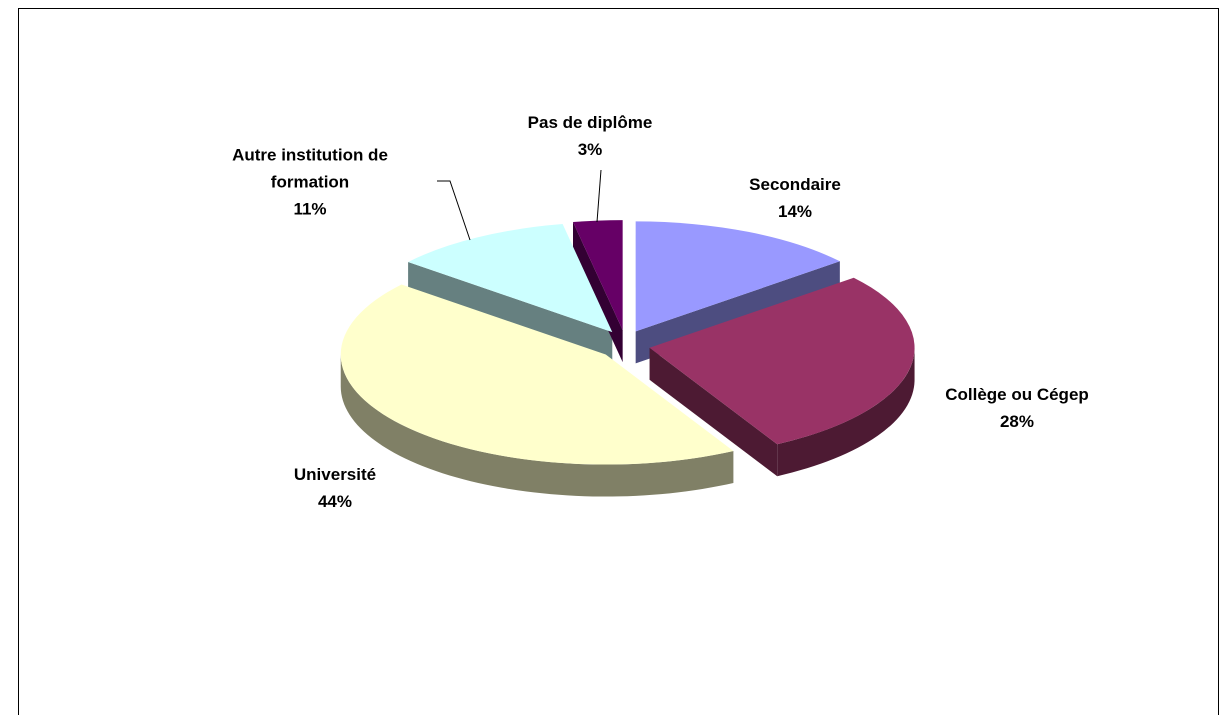  What do you see at coordinates (310, 168) in the screenshot?
I see `category-label: Autre institution de formation` at bounding box center [310, 168].